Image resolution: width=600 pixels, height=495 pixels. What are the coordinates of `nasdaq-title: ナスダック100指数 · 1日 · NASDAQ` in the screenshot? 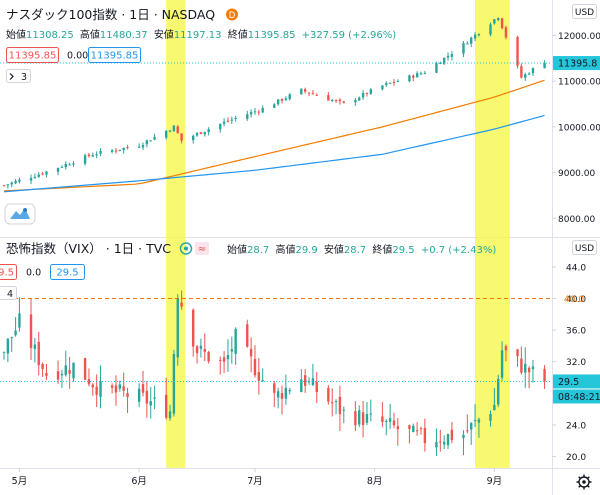 It's located at (110, 14).